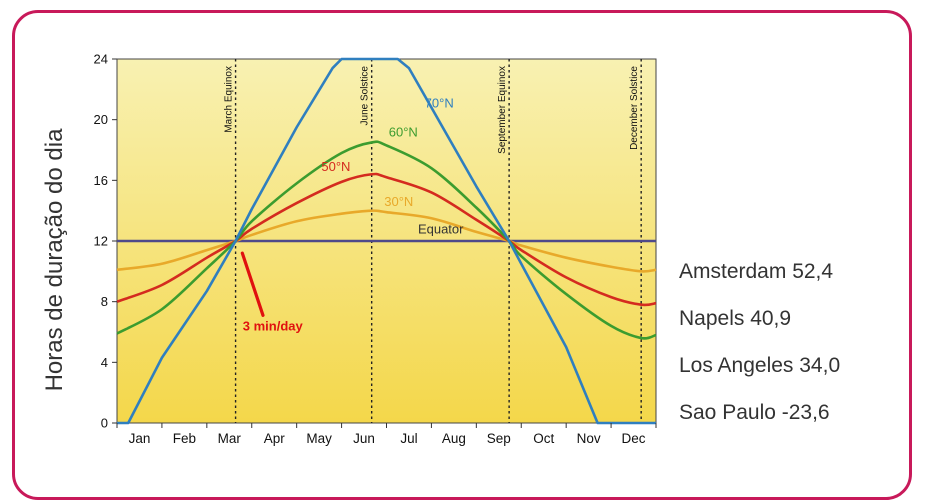 This screenshot has height=500, width=928. I want to click on x-tick-label-aug: Aug, so click(454, 438).